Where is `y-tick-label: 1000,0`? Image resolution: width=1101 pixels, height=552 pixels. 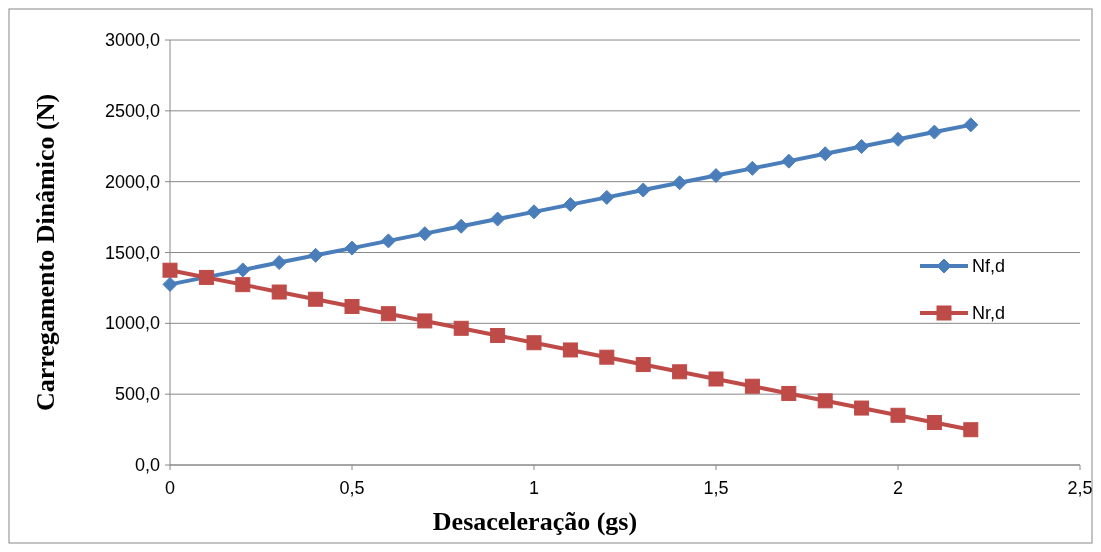
y-tick-label: 1000,0 is located at coordinates (132, 323).